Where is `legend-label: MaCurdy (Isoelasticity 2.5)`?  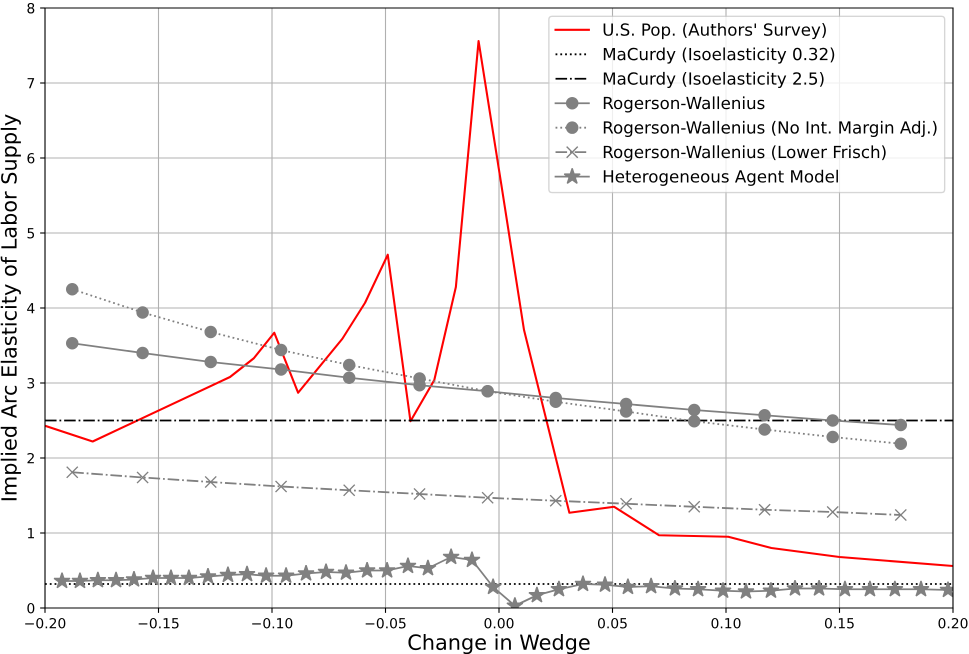
legend-label: MaCurdy (Isoelasticity 2.5) is located at coordinates (714, 80).